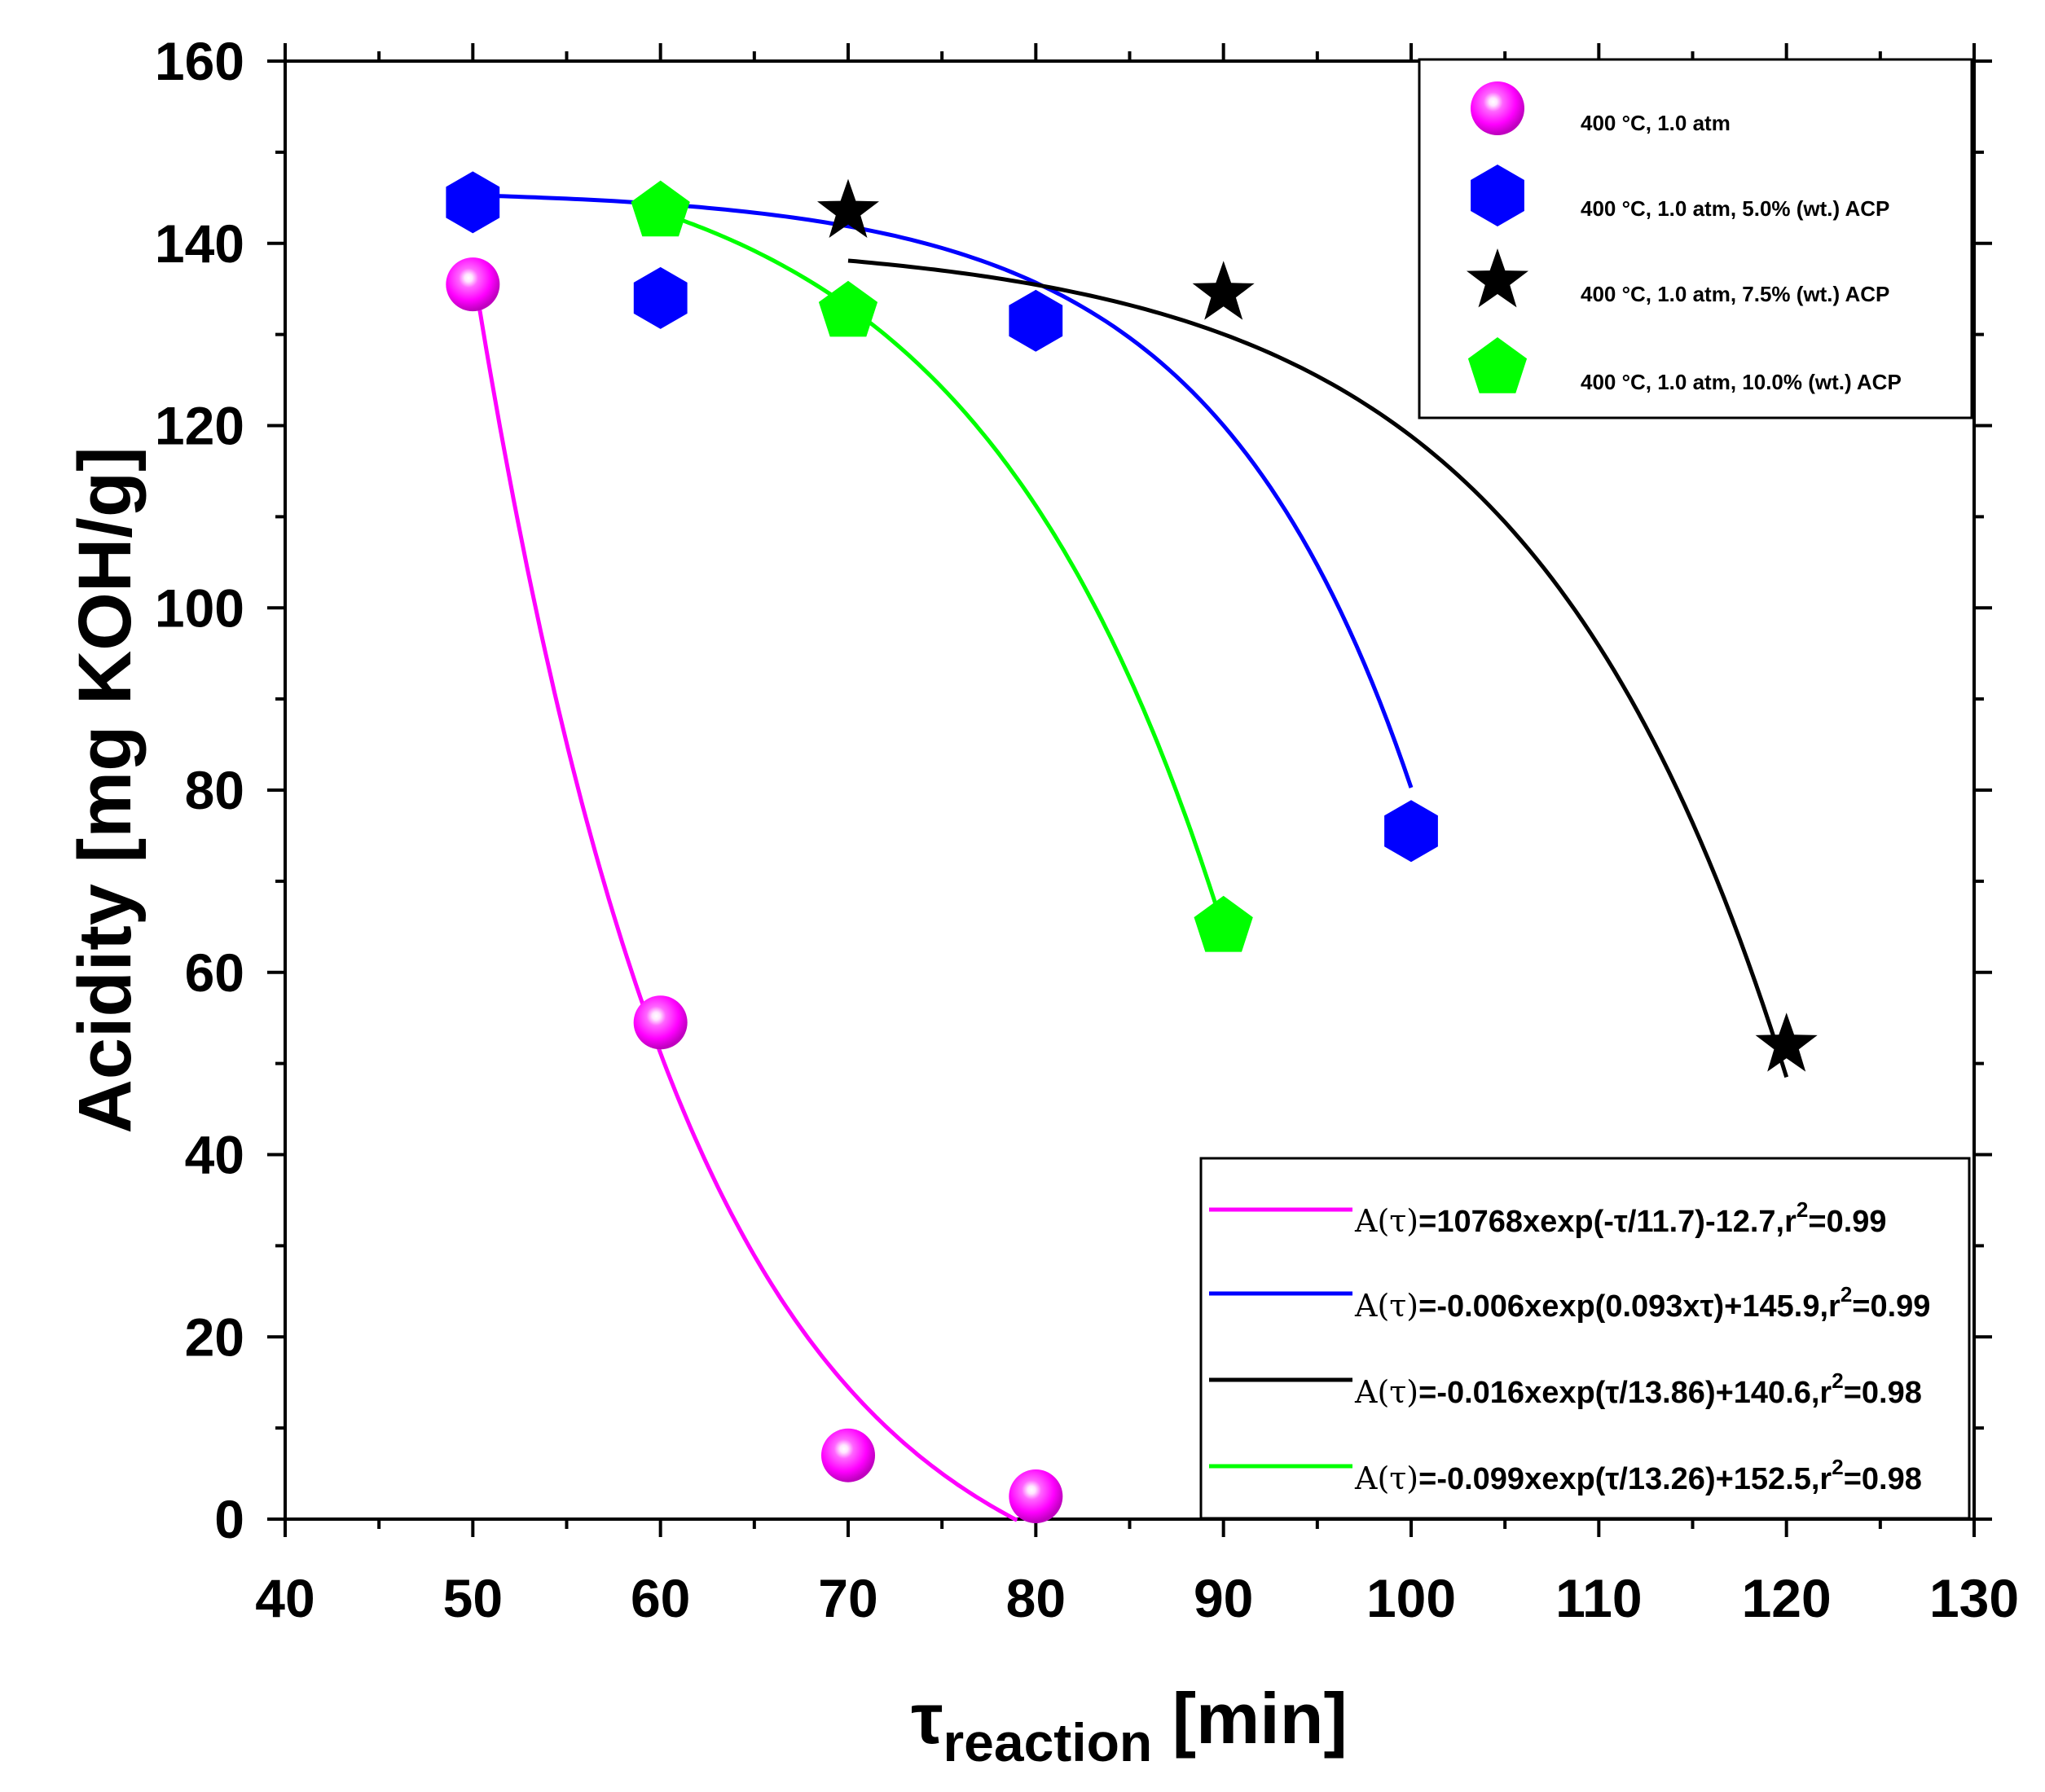 The image size is (2045, 1792). I want to click on x-tick-labels: 40 50 60 70 80 90 100 110 120 130, so click(1137, 1598).